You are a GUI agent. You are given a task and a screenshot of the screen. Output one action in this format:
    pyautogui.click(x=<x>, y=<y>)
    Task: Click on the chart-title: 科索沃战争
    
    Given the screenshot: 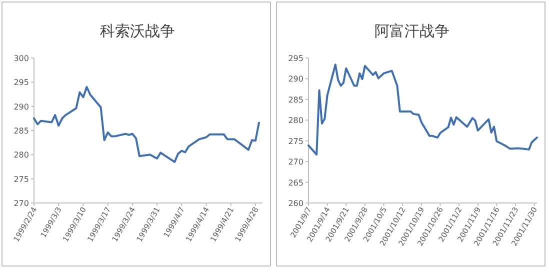 What is the action you would take?
    pyautogui.click(x=137, y=31)
    